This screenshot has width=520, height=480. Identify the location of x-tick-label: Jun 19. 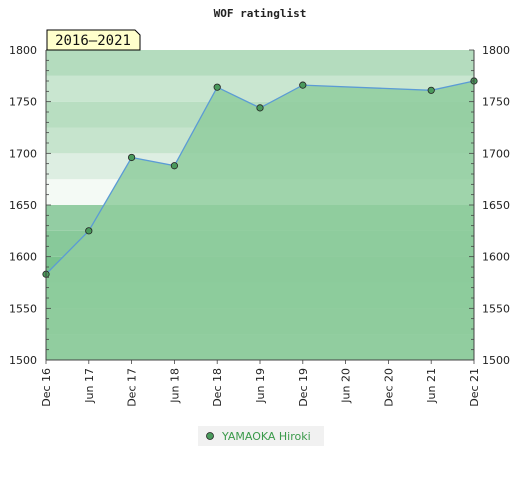
(260, 386).